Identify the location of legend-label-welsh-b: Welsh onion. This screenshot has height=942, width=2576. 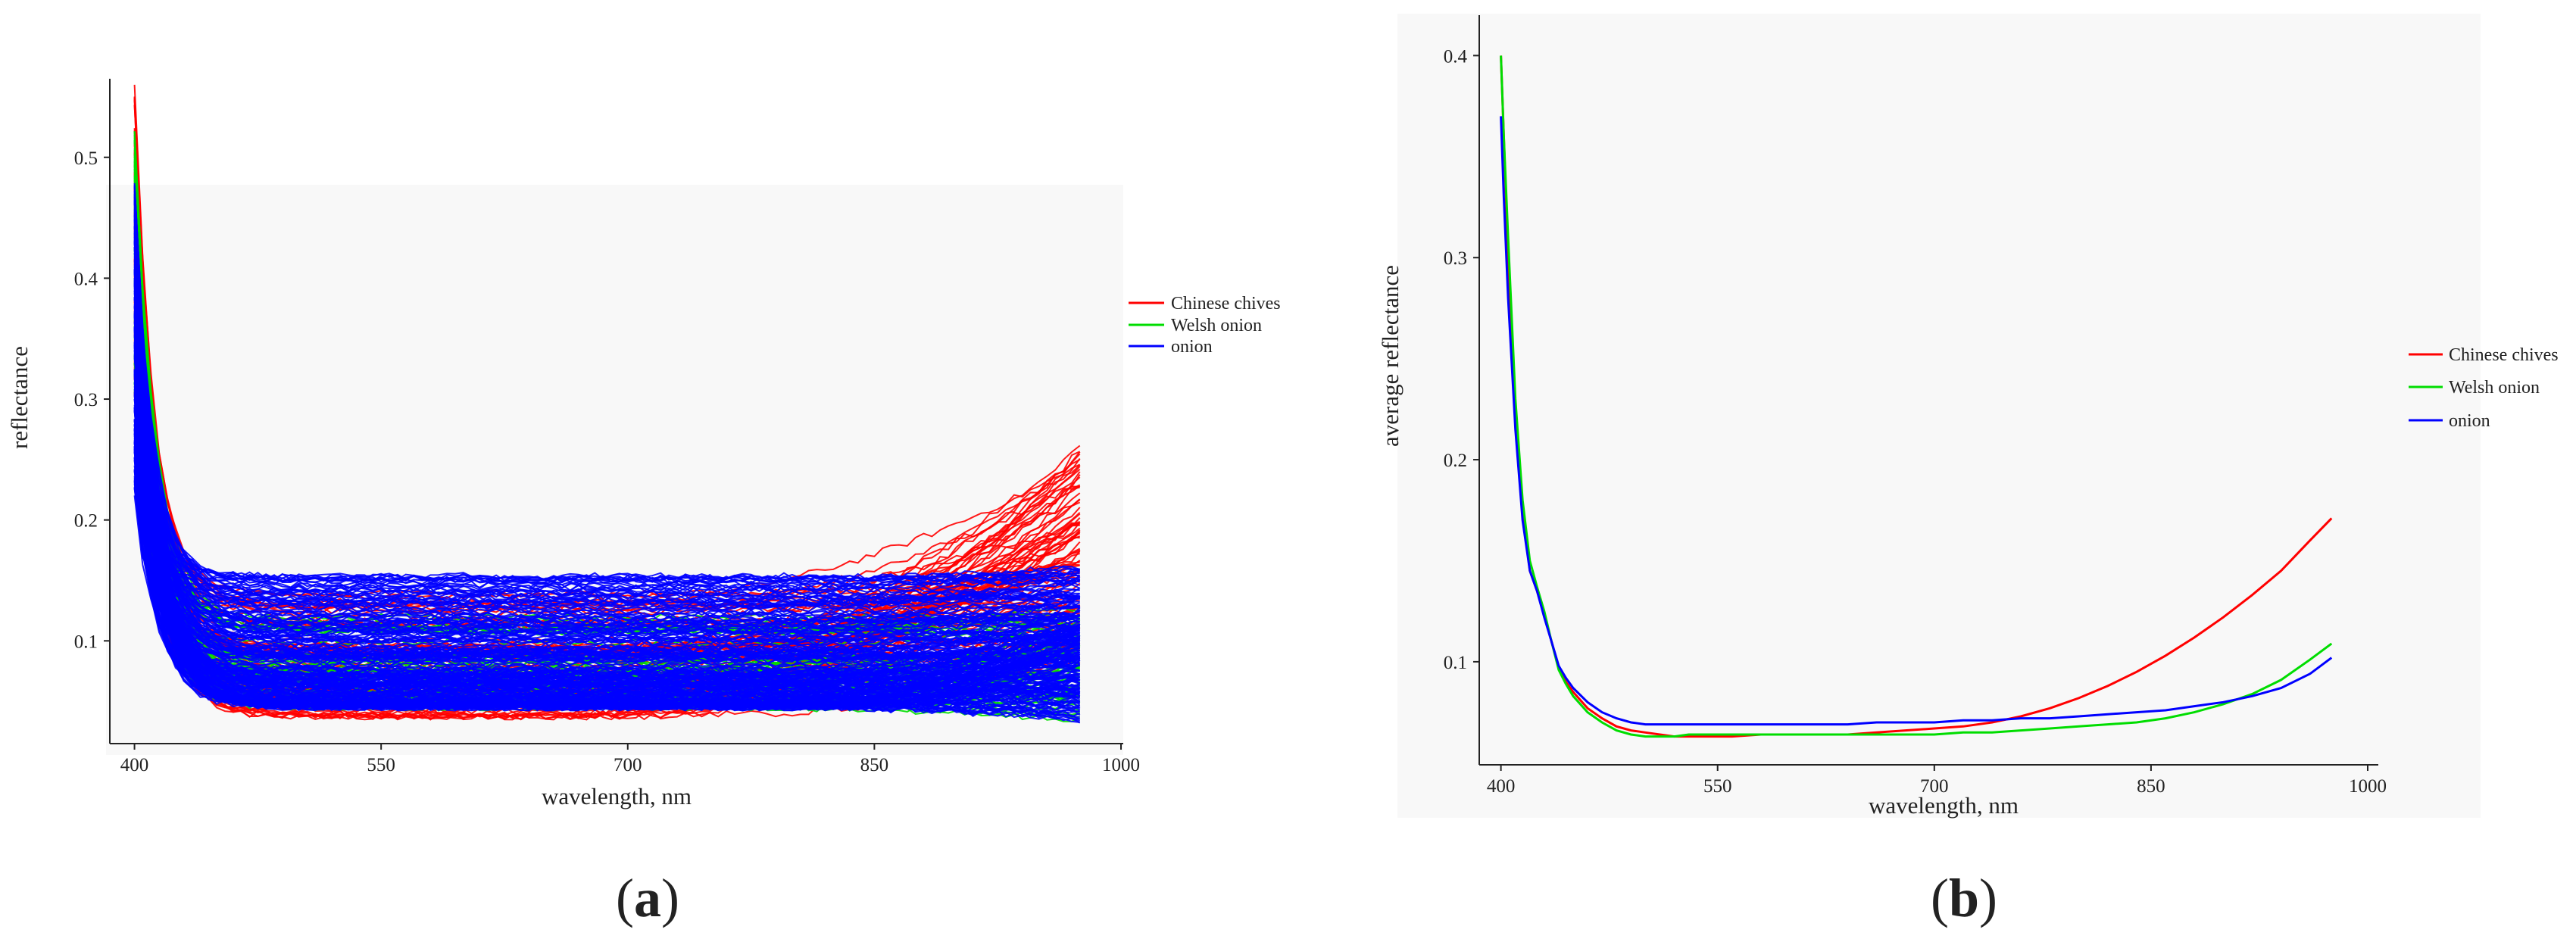
(2495, 388).